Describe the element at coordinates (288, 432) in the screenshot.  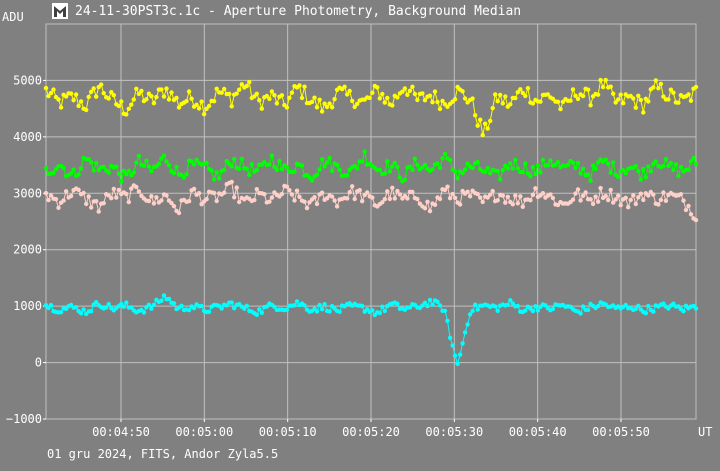
I see `x-tick-label: 00:05:10` at that location.